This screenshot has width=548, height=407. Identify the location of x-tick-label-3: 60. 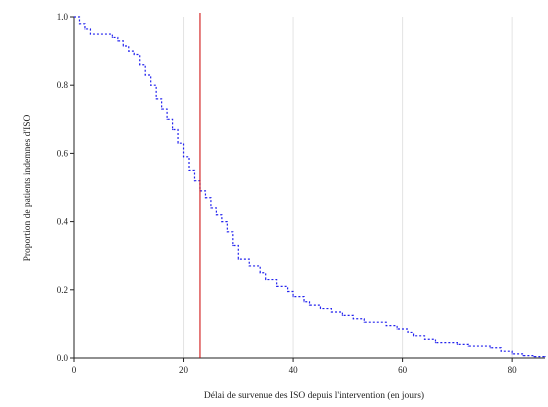
(403, 370).